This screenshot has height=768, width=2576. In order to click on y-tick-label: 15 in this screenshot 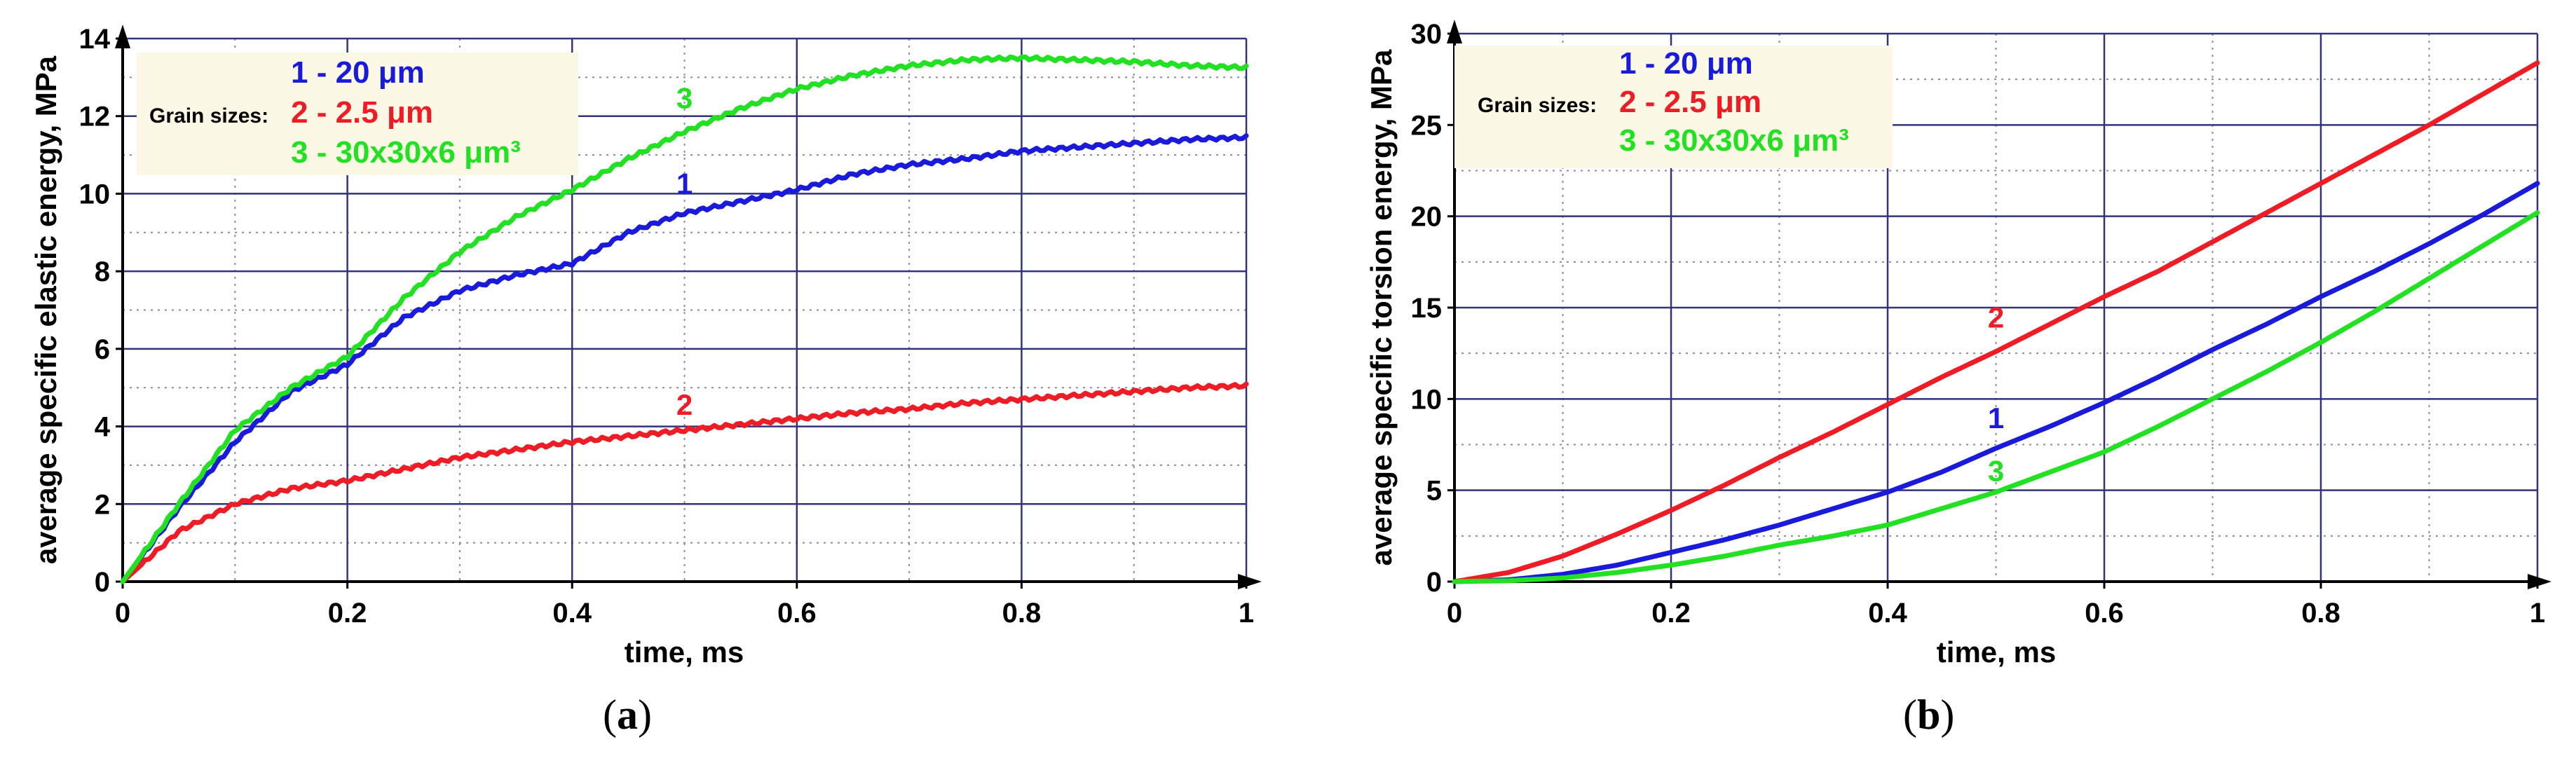, I will do `click(1427, 308)`.